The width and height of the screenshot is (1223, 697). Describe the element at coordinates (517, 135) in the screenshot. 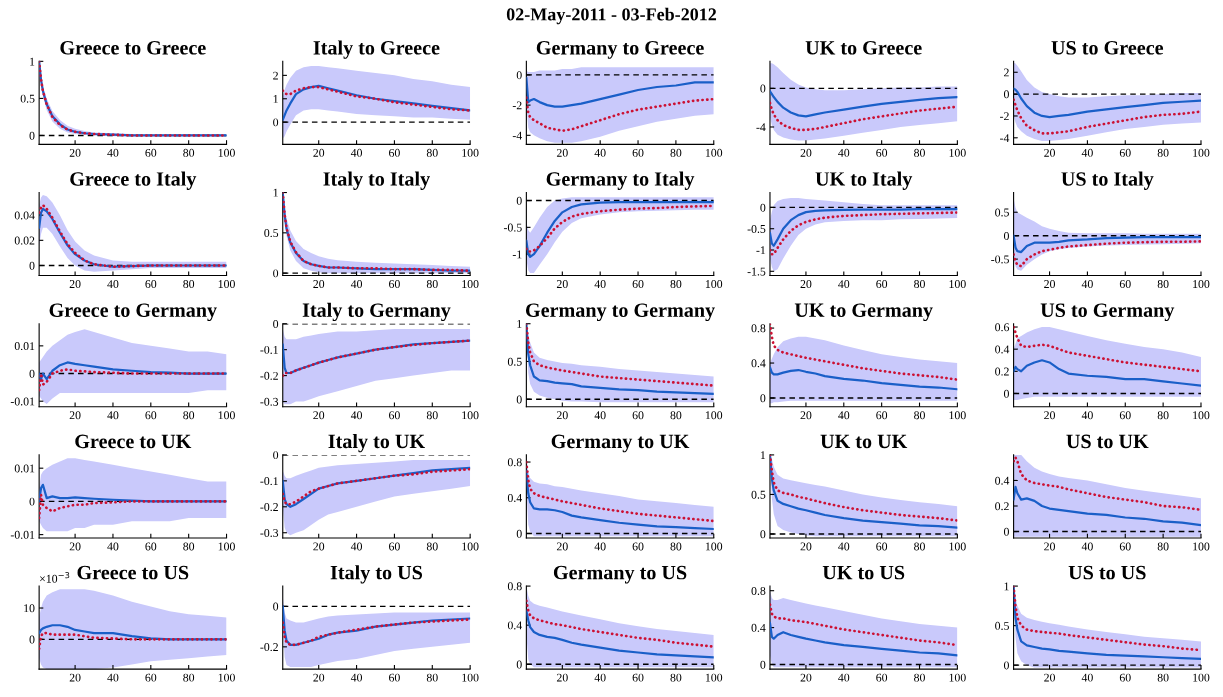

I see `y-tick-label: -4` at that location.